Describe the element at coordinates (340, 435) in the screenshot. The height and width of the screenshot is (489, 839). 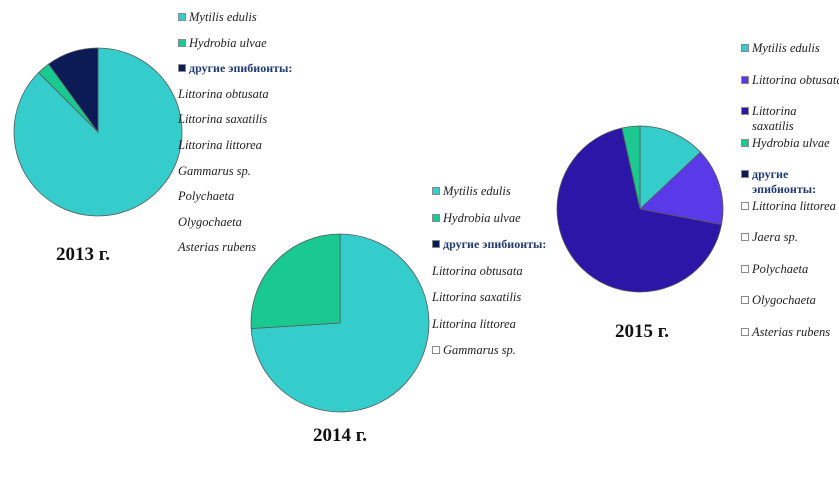
I see `chart-title-2014: 2014 г.` at that location.